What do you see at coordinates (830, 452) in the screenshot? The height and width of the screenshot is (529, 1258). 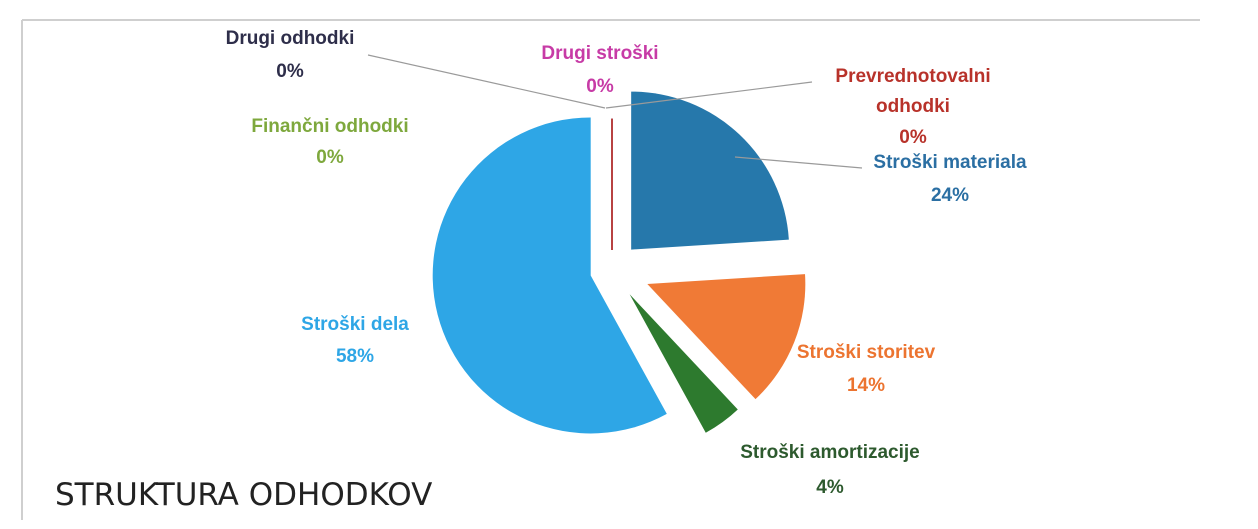 I see `label-amortizacije-name: Stroški amortizacije` at bounding box center [830, 452].